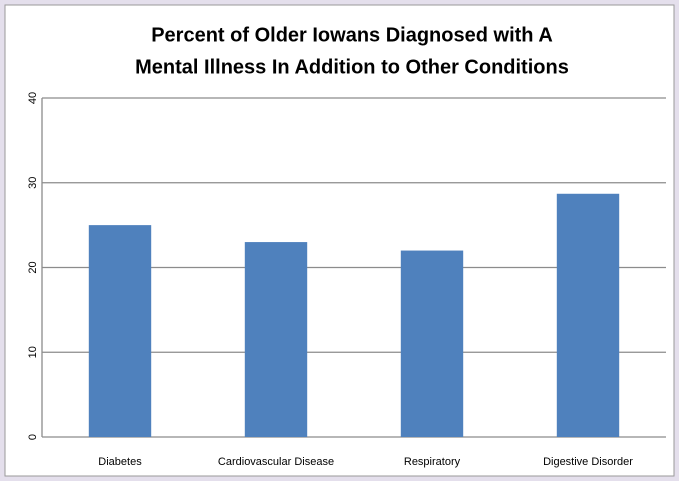 The image size is (679, 486). I want to click on y-tick-label: 20, so click(33, 267).